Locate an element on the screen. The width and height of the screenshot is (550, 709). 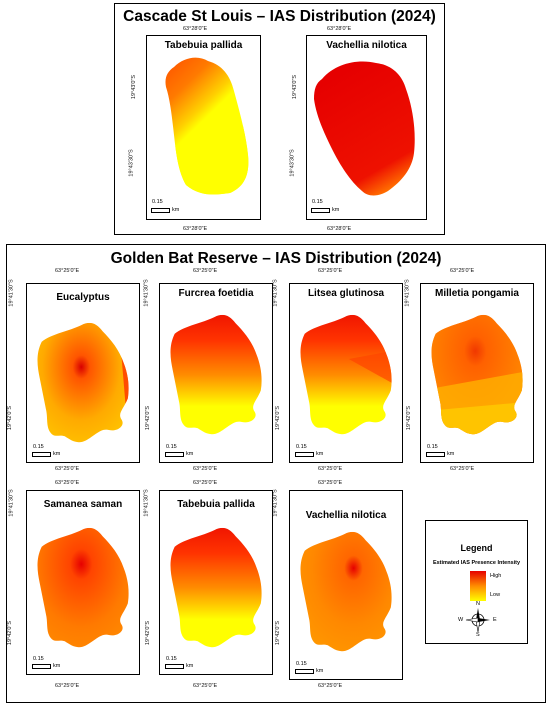
legend-subtitle: Estimated IAS Presence Intensity is located at coordinates (476, 563).